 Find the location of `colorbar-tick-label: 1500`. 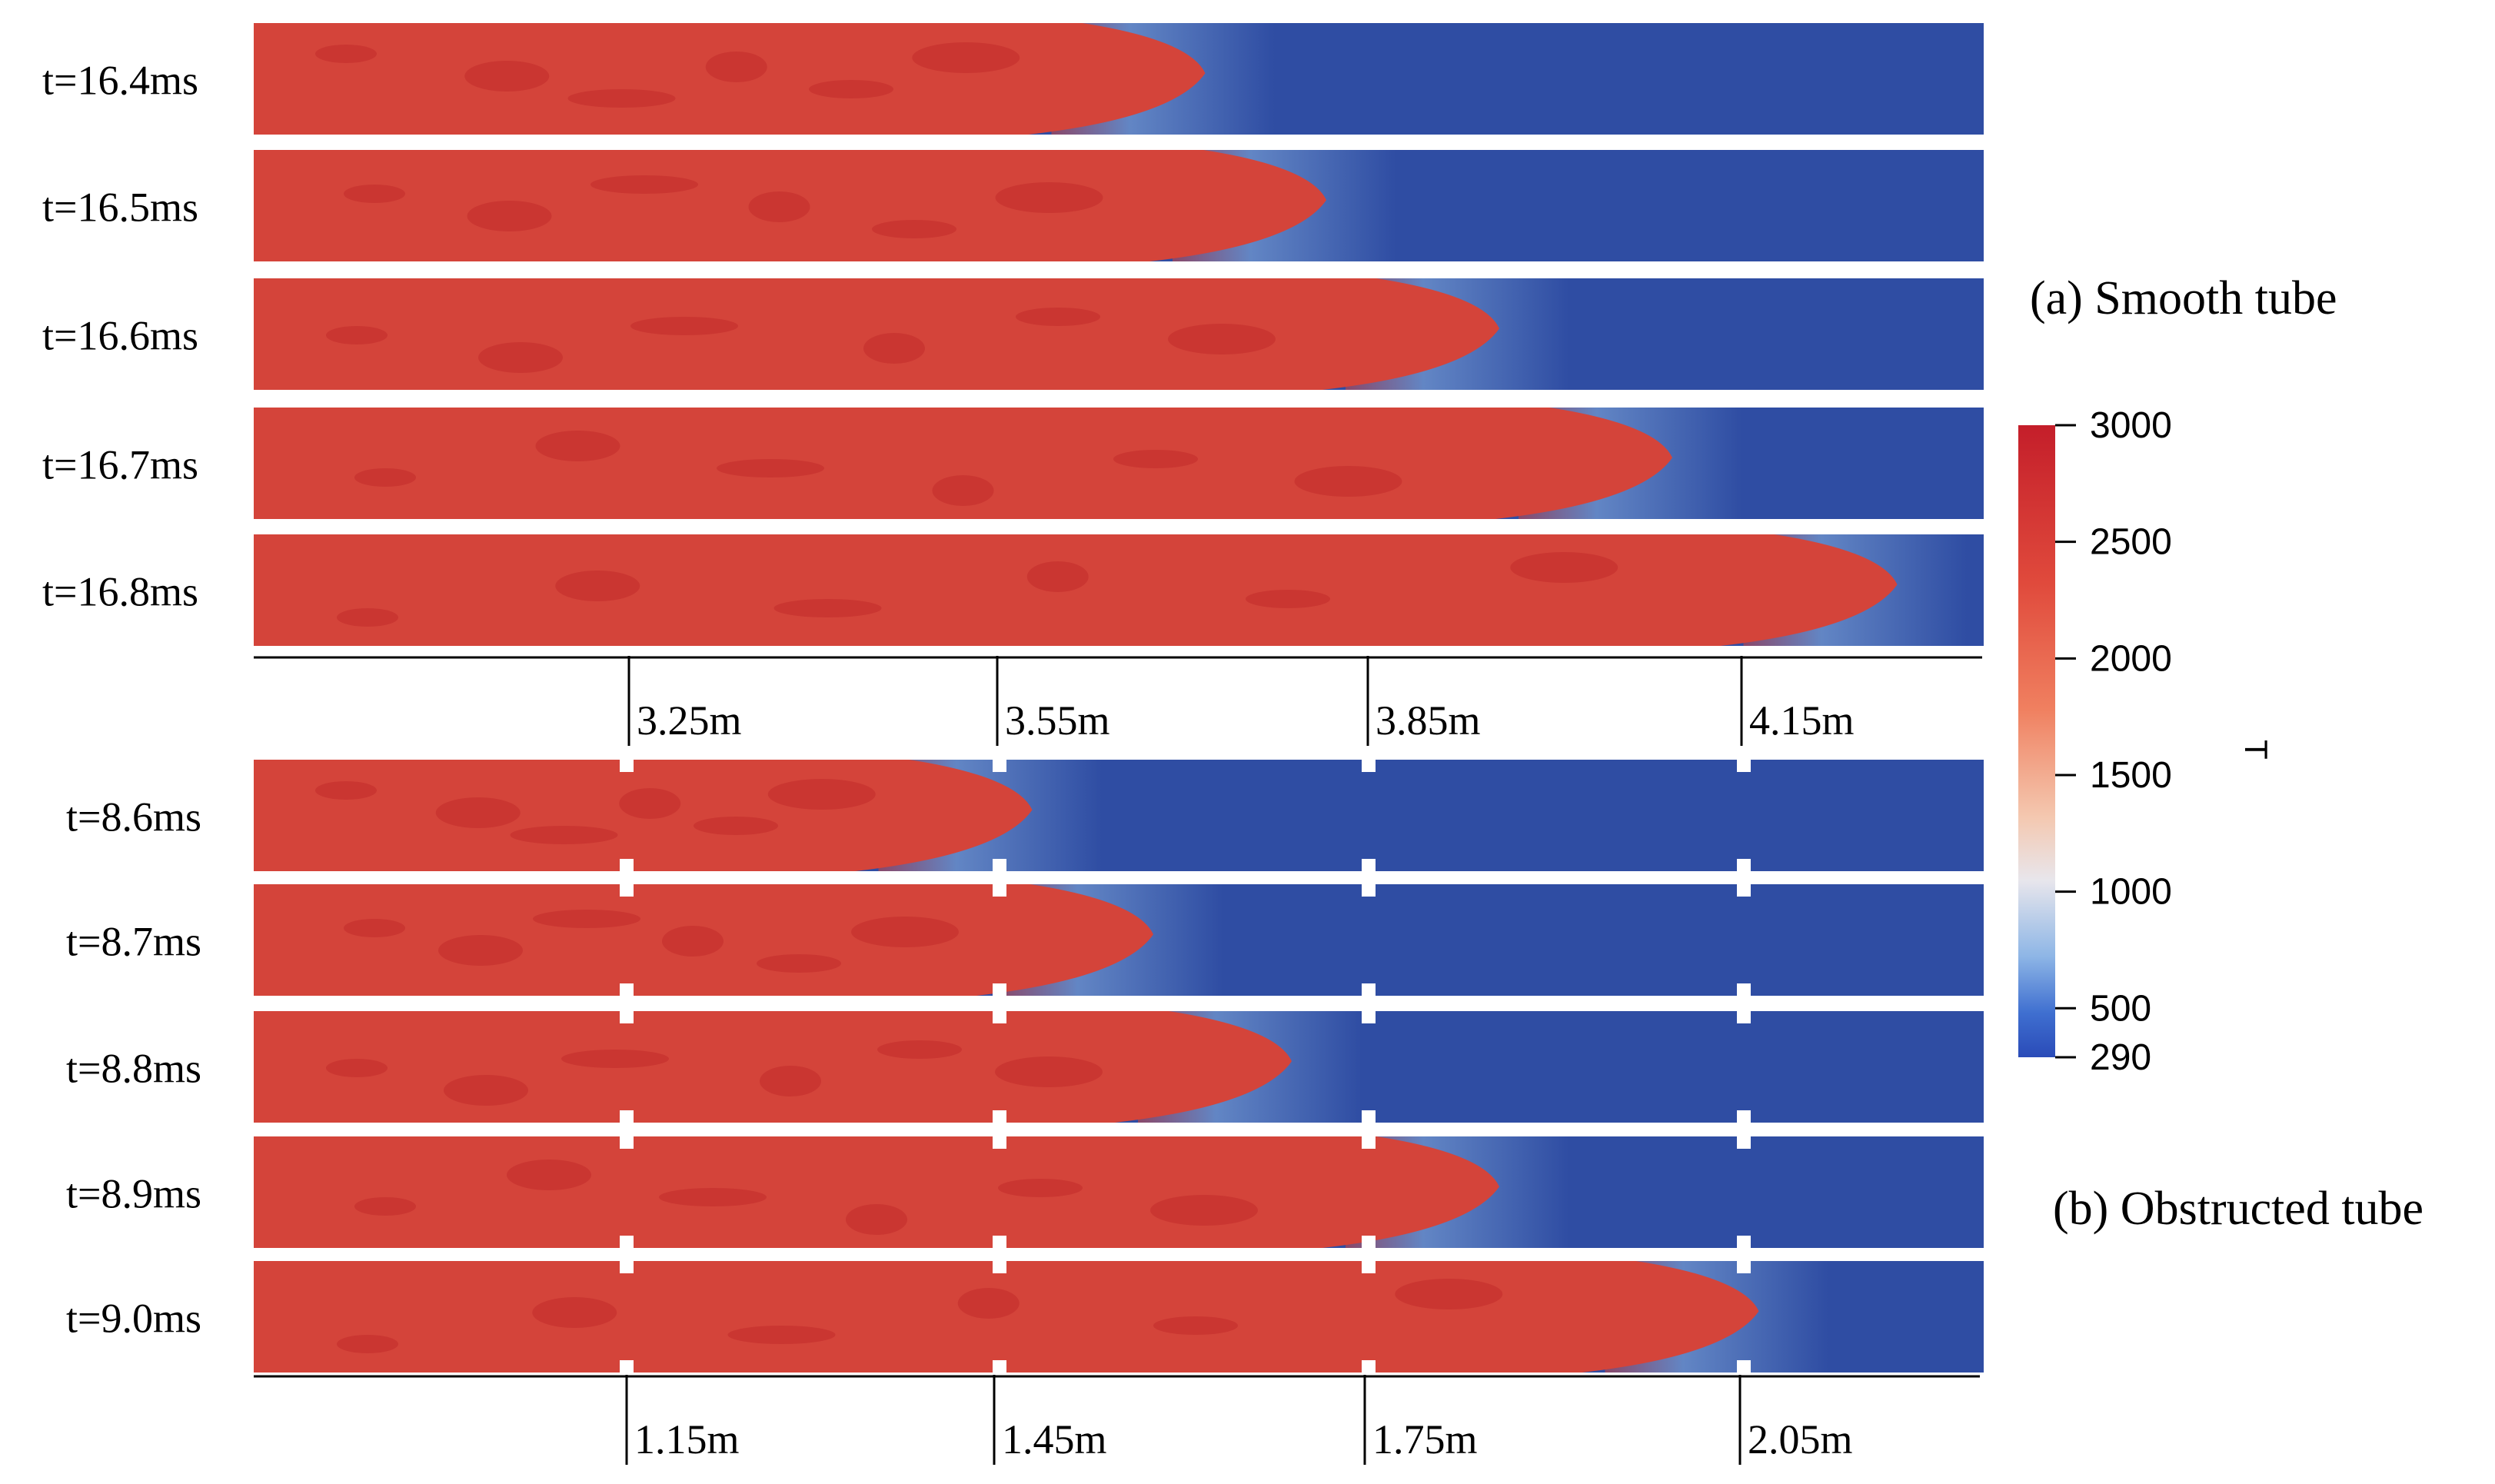

colorbar-tick-label: 1500 is located at coordinates (2131, 776).